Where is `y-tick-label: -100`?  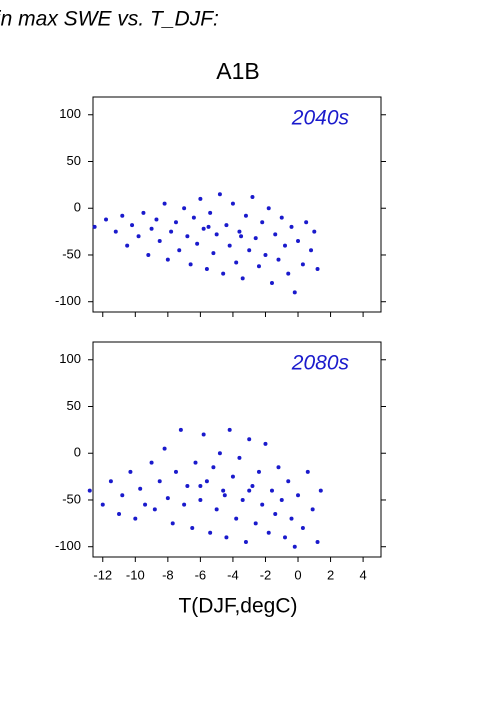
y-tick-label: -100 is located at coordinates (68, 300).